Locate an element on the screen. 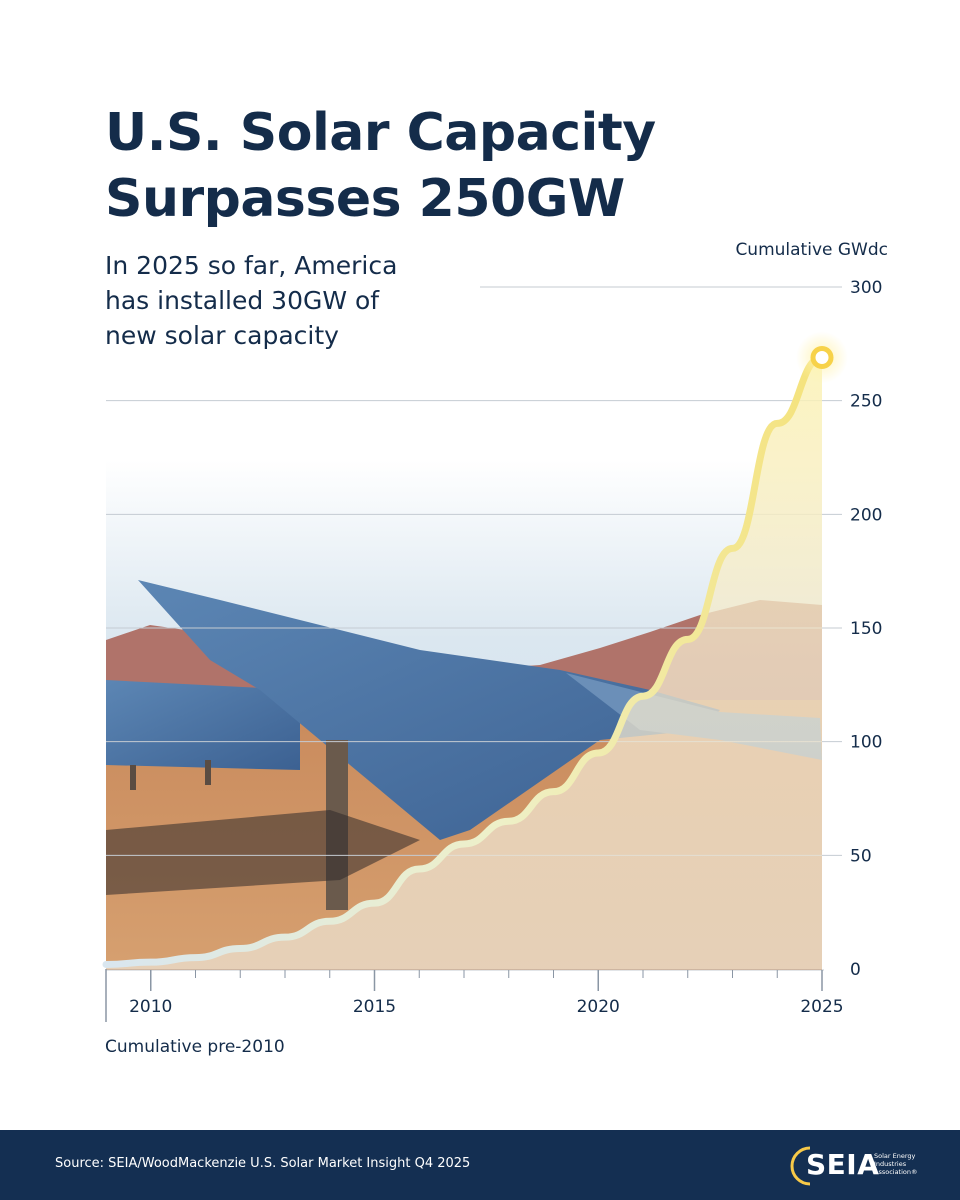 Image resolution: width=960 pixels, height=1200 pixels. y-tick-label-0: 0 is located at coordinates (855, 970).